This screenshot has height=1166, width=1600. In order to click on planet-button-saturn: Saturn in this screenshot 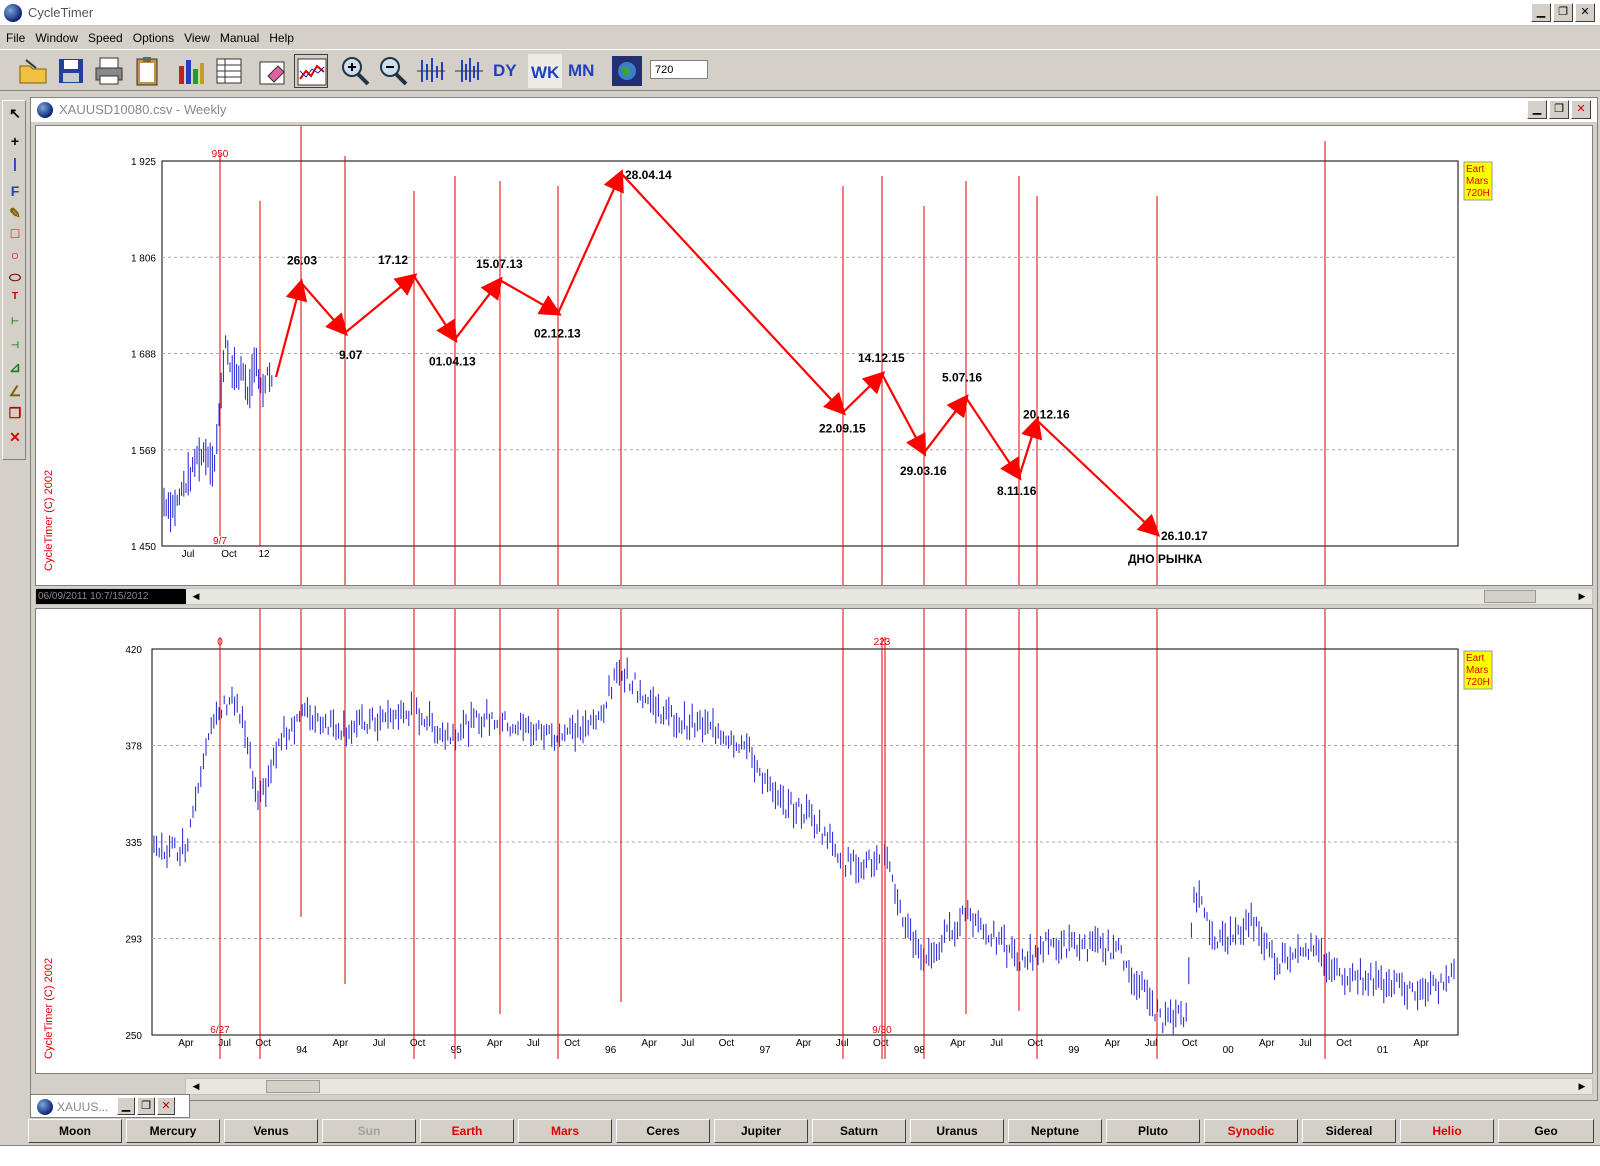, I will do `click(859, 1131)`.